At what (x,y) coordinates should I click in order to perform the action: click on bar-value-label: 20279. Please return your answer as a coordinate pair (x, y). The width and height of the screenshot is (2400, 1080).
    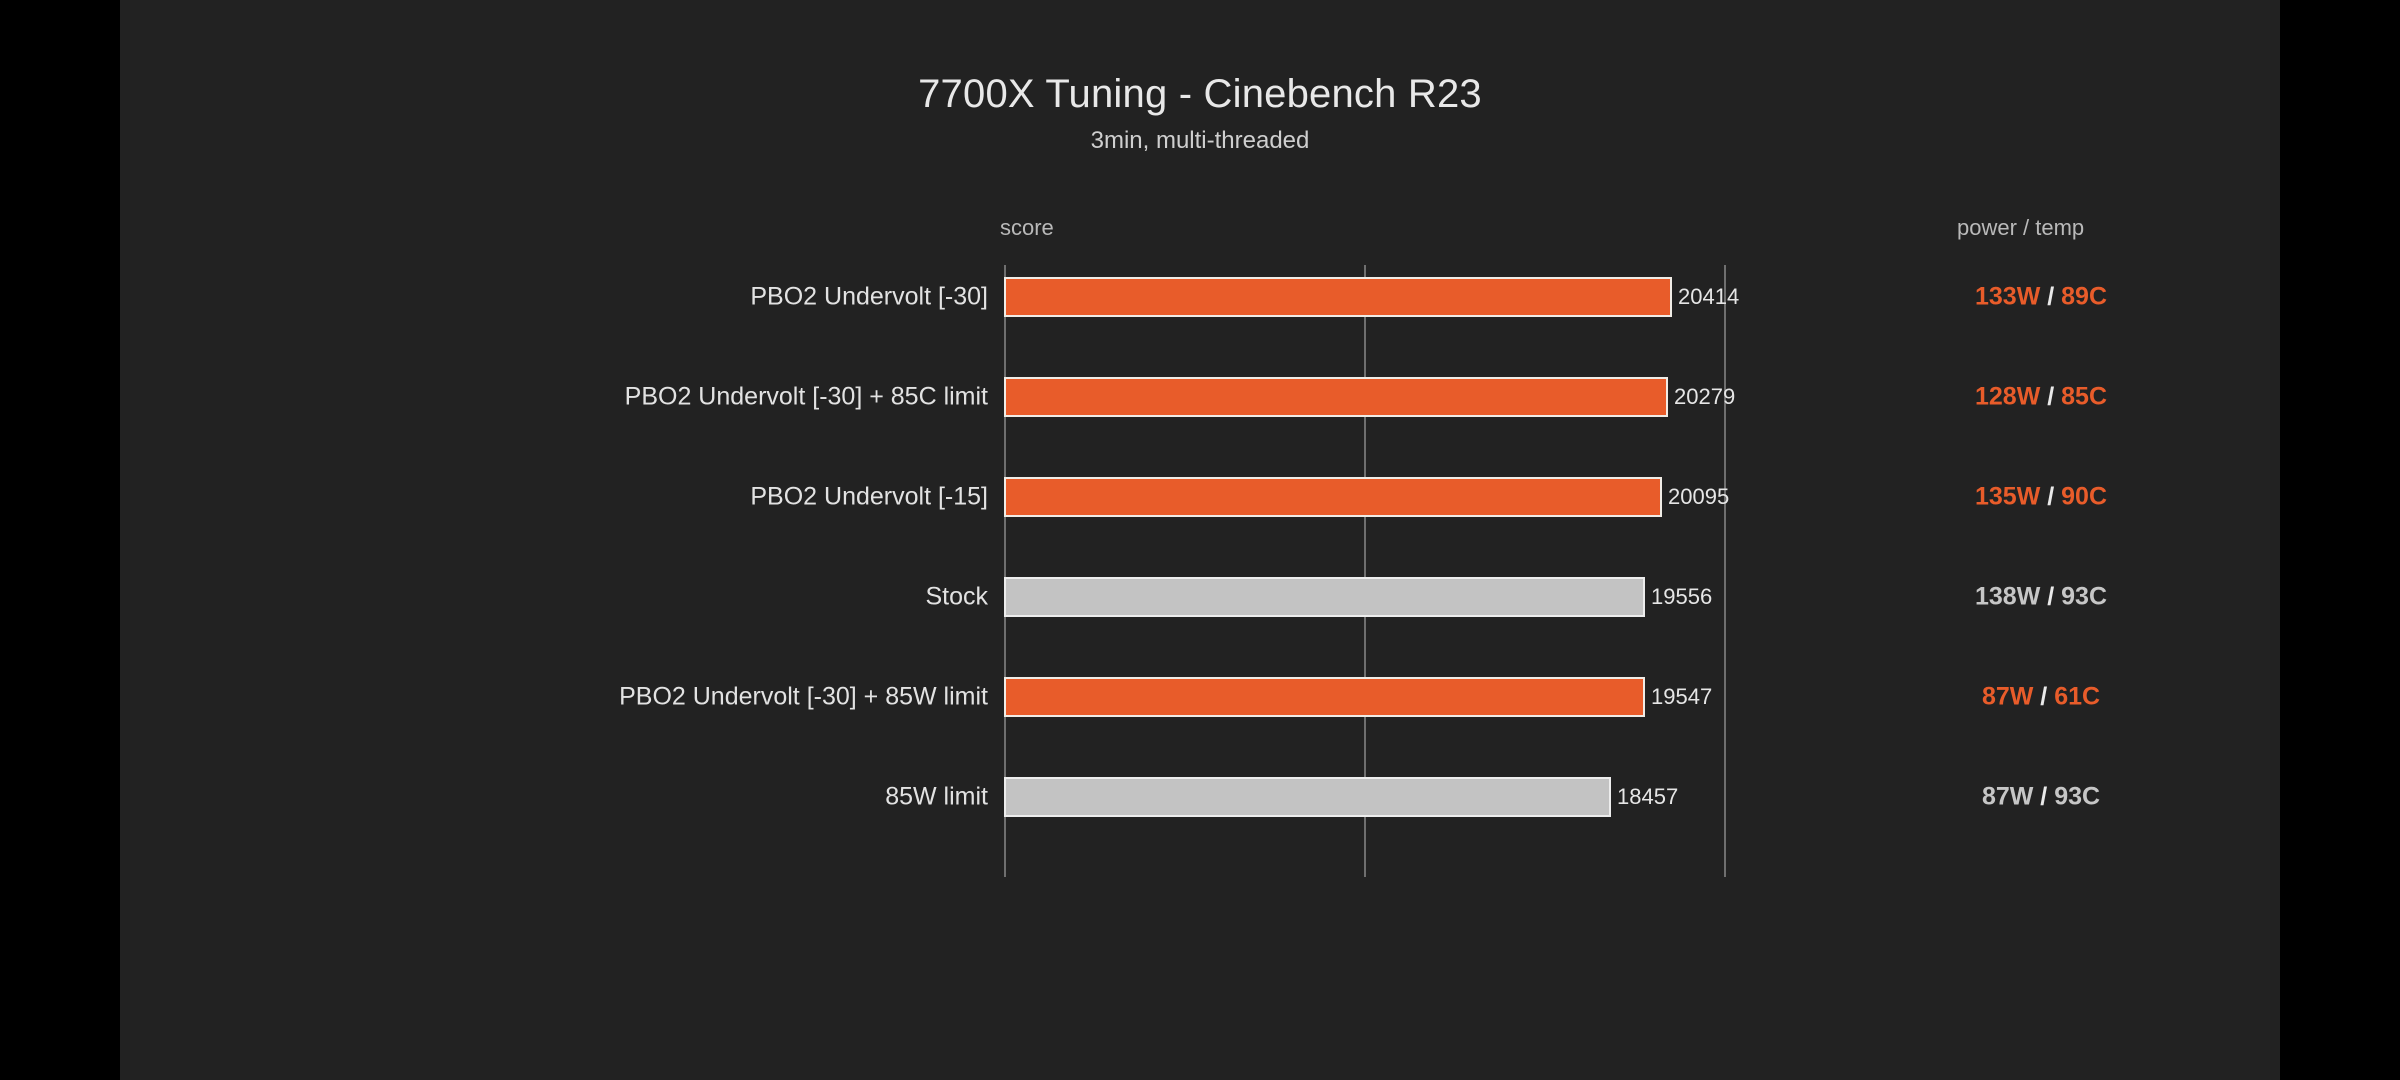
    Looking at the image, I should click on (1705, 396).